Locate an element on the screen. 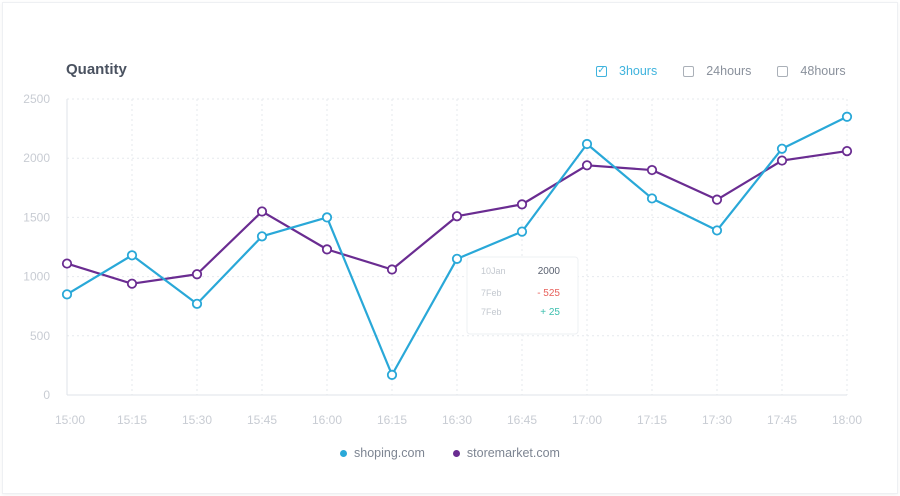 This screenshot has height=496, width=900. time-range-filters: ✓ 3hours 24hours 48hours is located at coordinates (721, 71).